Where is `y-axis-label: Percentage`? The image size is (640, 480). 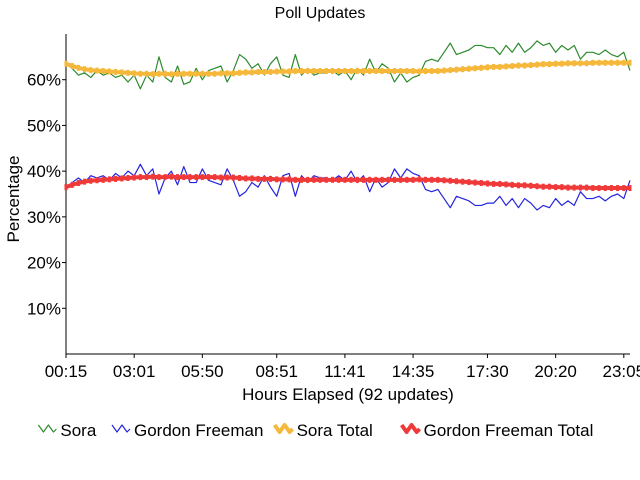 y-axis-label: Percentage is located at coordinates (13, 199).